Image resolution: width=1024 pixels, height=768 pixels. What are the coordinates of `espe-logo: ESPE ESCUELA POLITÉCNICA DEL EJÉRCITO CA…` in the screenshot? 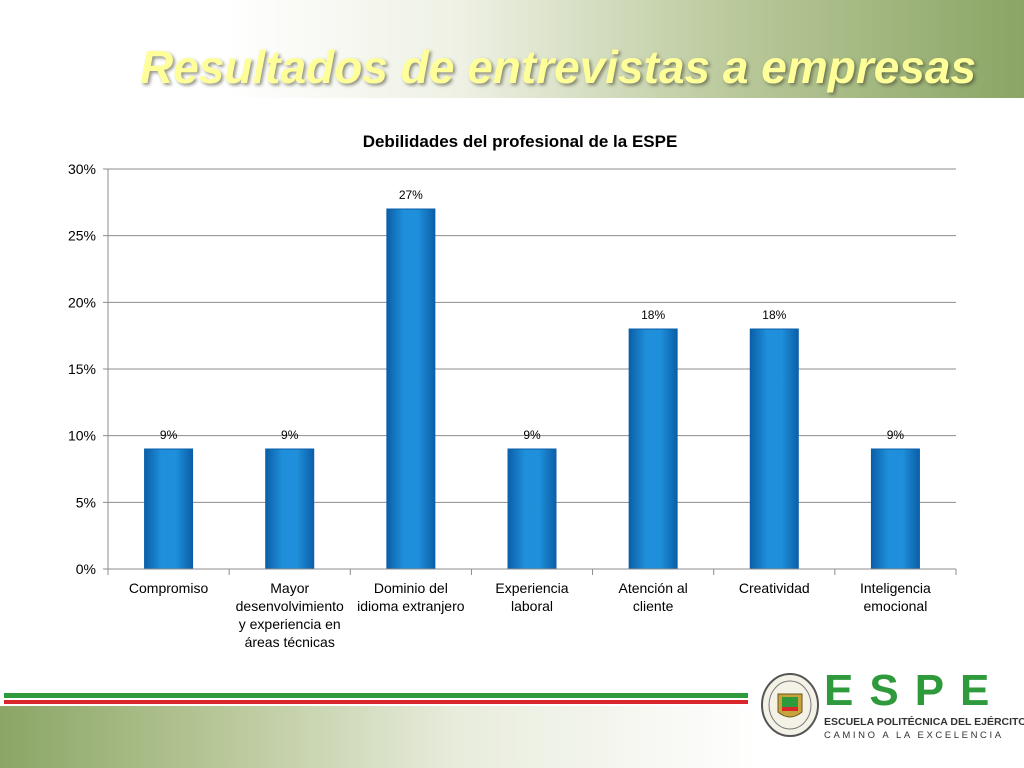 It's located at (888, 716).